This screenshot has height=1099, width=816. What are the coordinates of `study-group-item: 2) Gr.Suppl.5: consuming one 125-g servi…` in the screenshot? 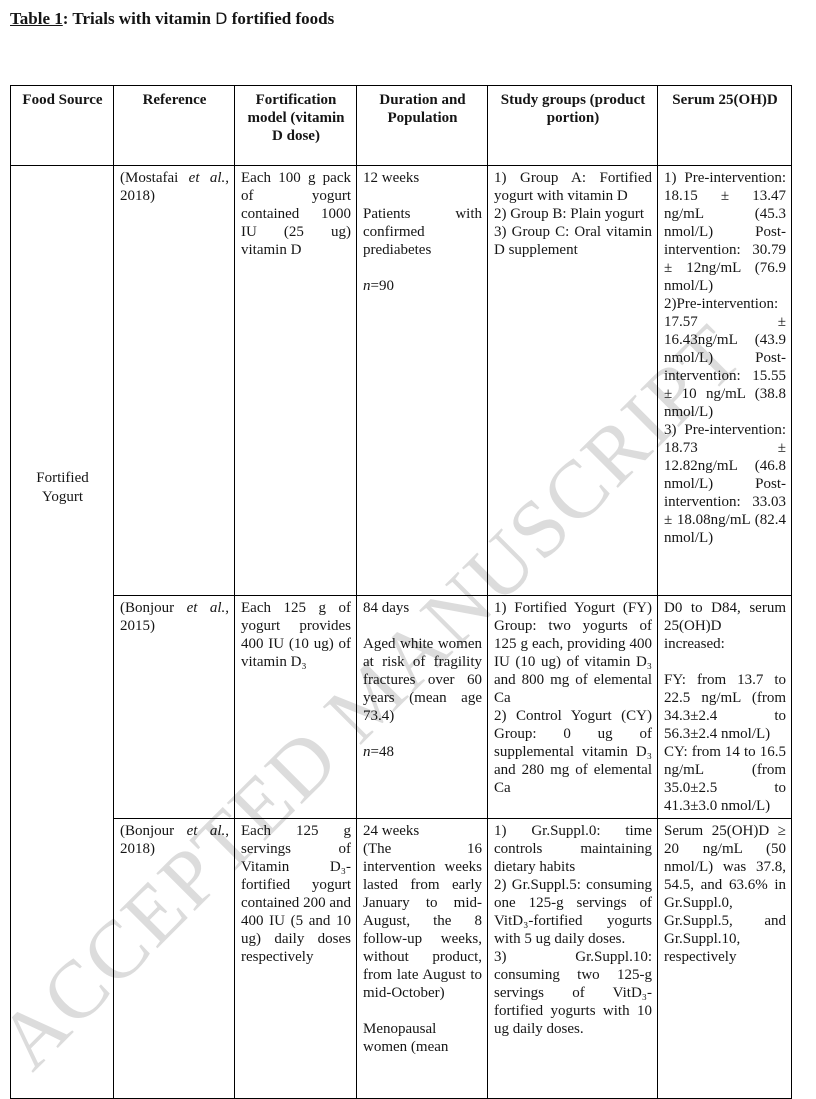 It's located at (573, 912).